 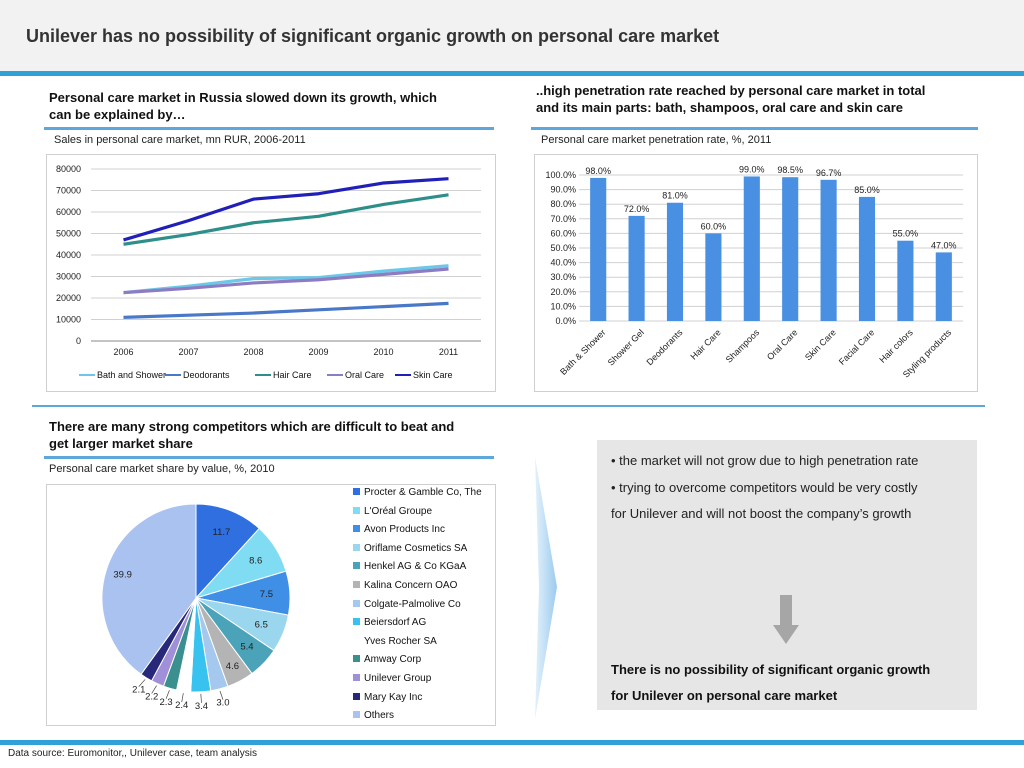 I want to click on line-x-tick-label: 2009, so click(x=318, y=352).